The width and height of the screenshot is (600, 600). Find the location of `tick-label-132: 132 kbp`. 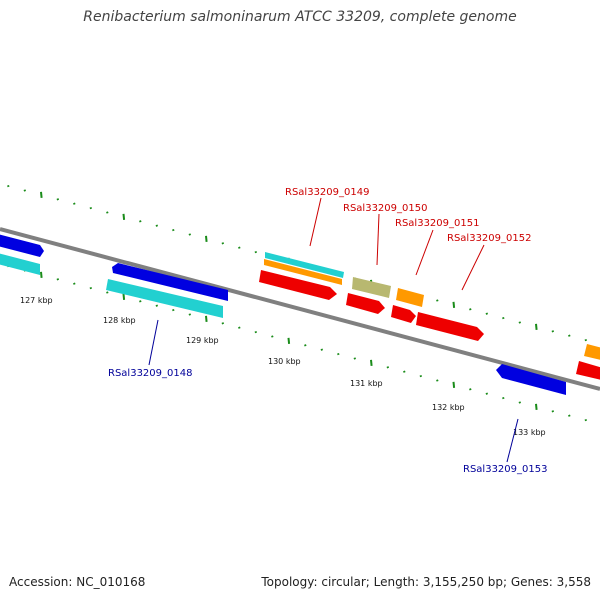

tick-label-132: 132 kbp is located at coordinates (448, 407).